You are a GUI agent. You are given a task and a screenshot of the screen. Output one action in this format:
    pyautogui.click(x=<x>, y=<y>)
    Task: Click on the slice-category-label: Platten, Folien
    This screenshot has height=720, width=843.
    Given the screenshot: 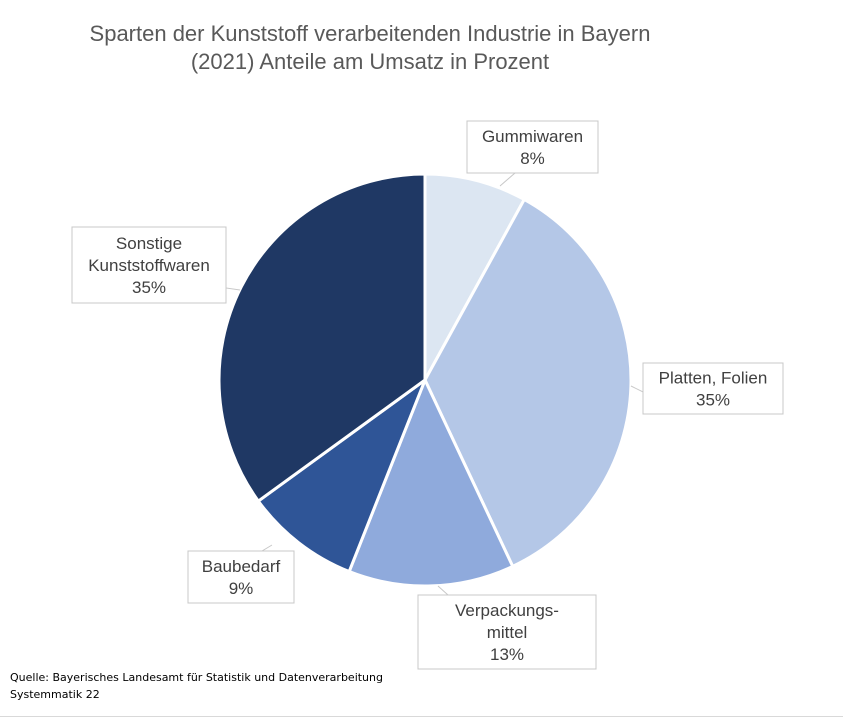 What is the action you would take?
    pyautogui.click(x=713, y=378)
    